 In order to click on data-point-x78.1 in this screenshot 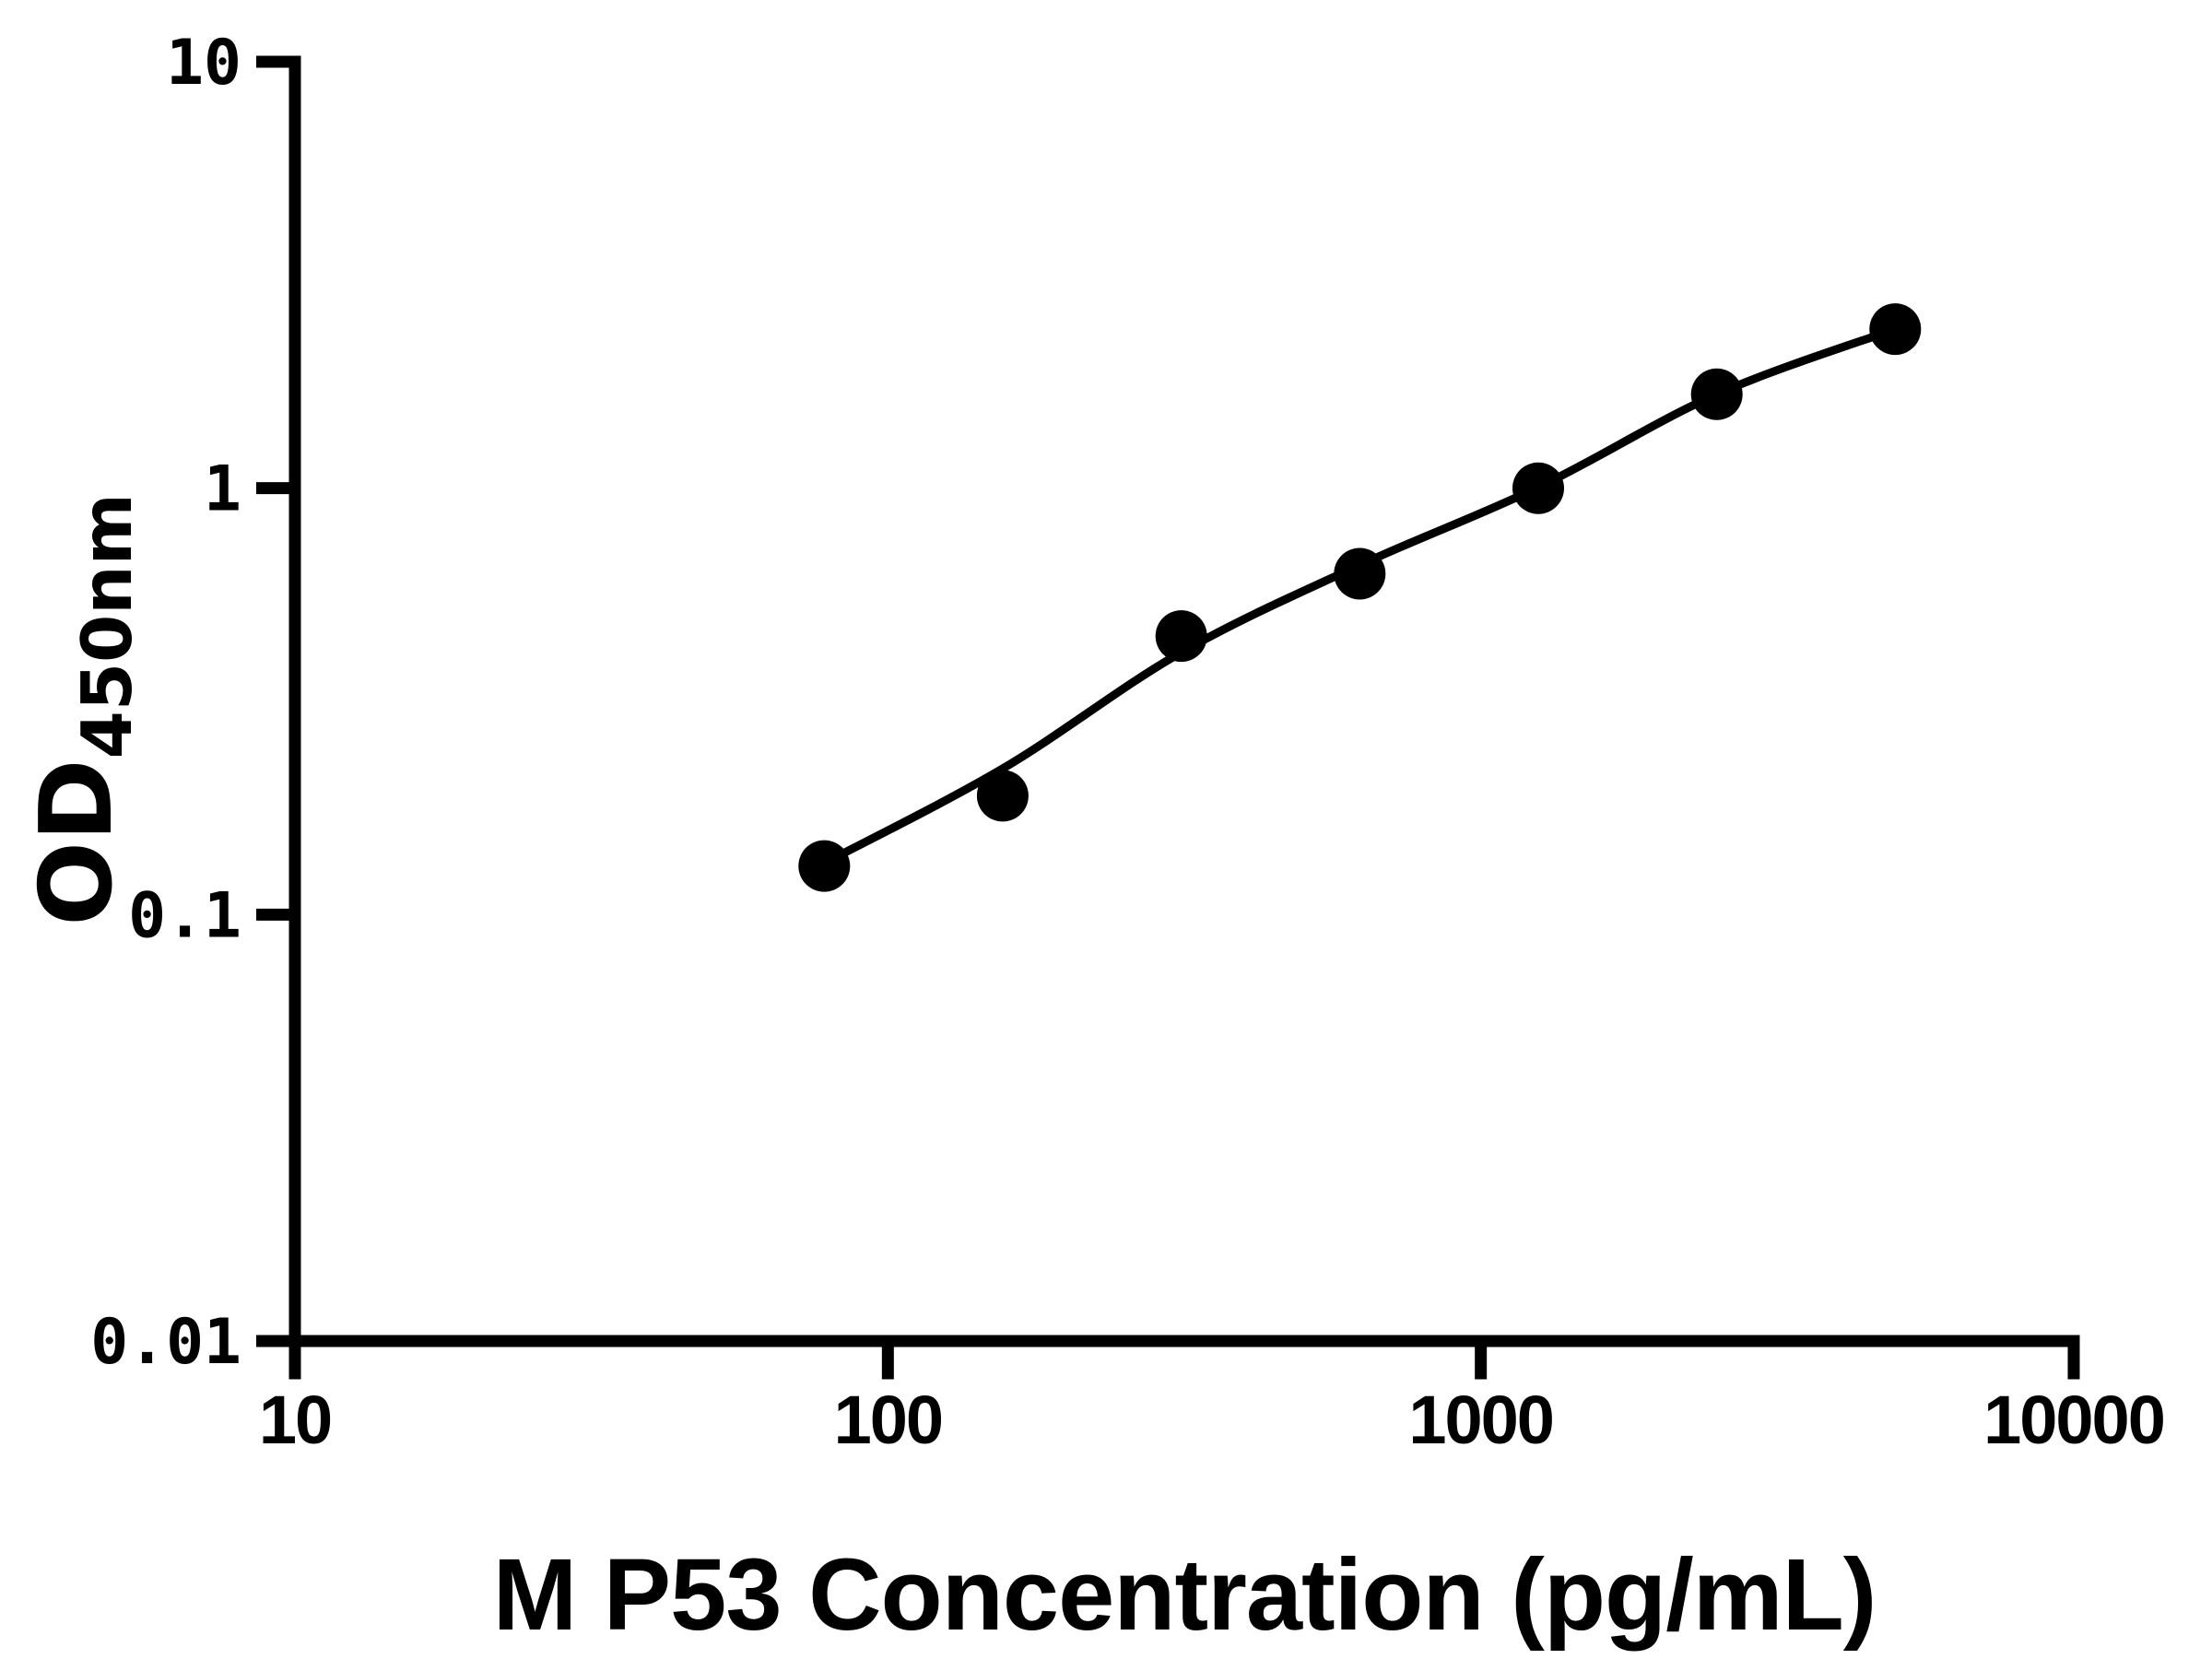, I will do `click(824, 866)`.